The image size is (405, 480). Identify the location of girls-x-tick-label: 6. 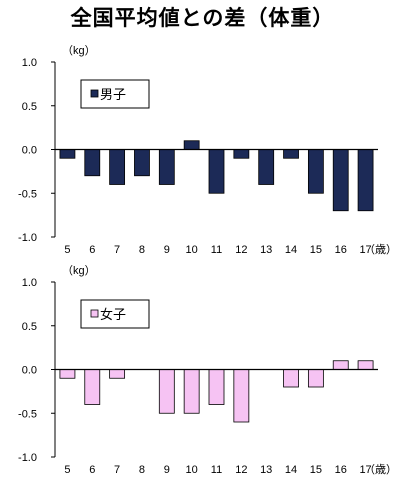
(92, 470).